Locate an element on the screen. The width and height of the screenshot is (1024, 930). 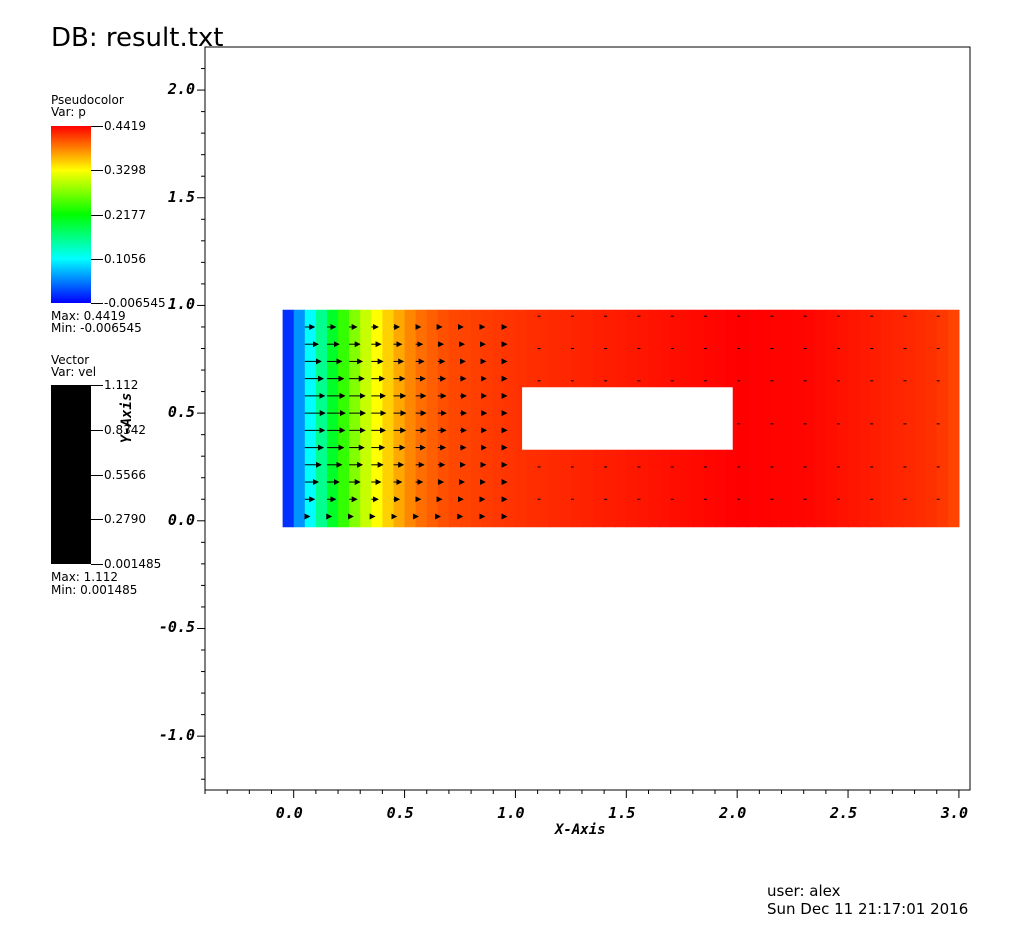
y-tick-label: 2.0 is located at coordinates (181, 89).